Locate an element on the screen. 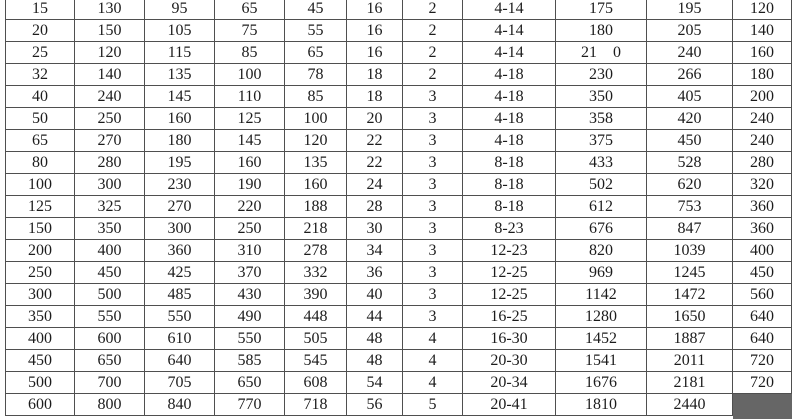 The height and width of the screenshot is (419, 792). table-cell: 30 is located at coordinates (374, 228).